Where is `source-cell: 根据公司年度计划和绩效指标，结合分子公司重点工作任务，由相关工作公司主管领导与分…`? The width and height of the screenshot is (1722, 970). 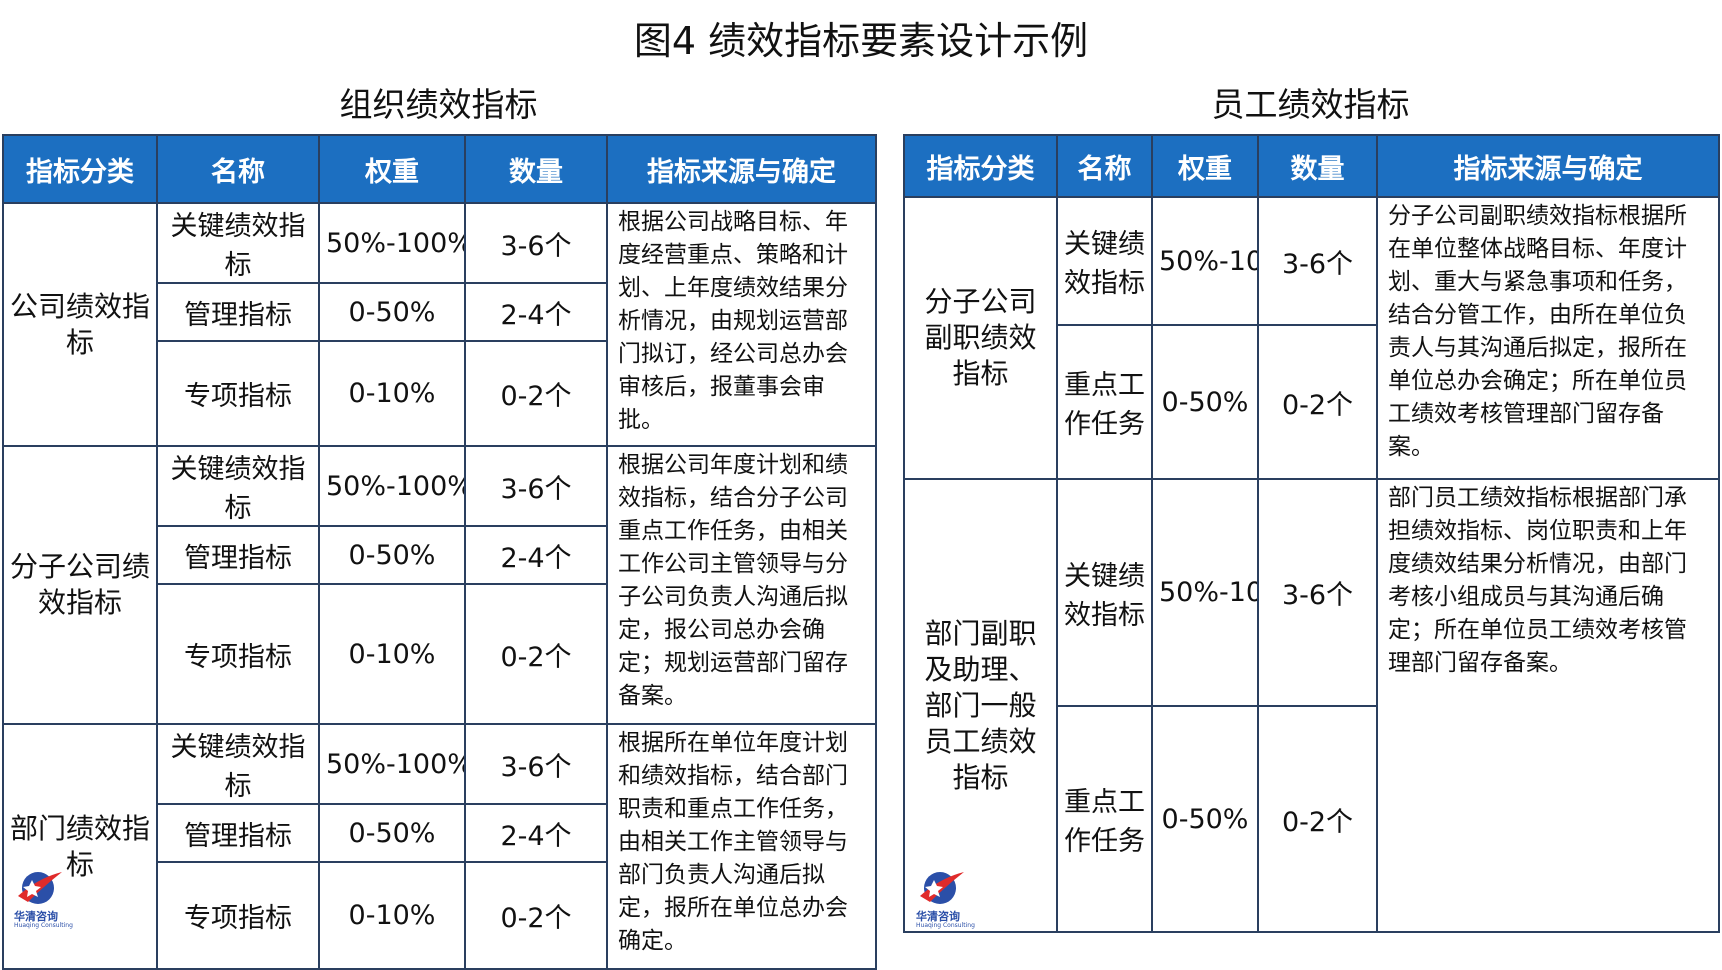 source-cell: 根据公司年度计划和绩效指标，结合分子公司重点工作任务，由相关工作公司主管领导与分… is located at coordinates (741, 585).